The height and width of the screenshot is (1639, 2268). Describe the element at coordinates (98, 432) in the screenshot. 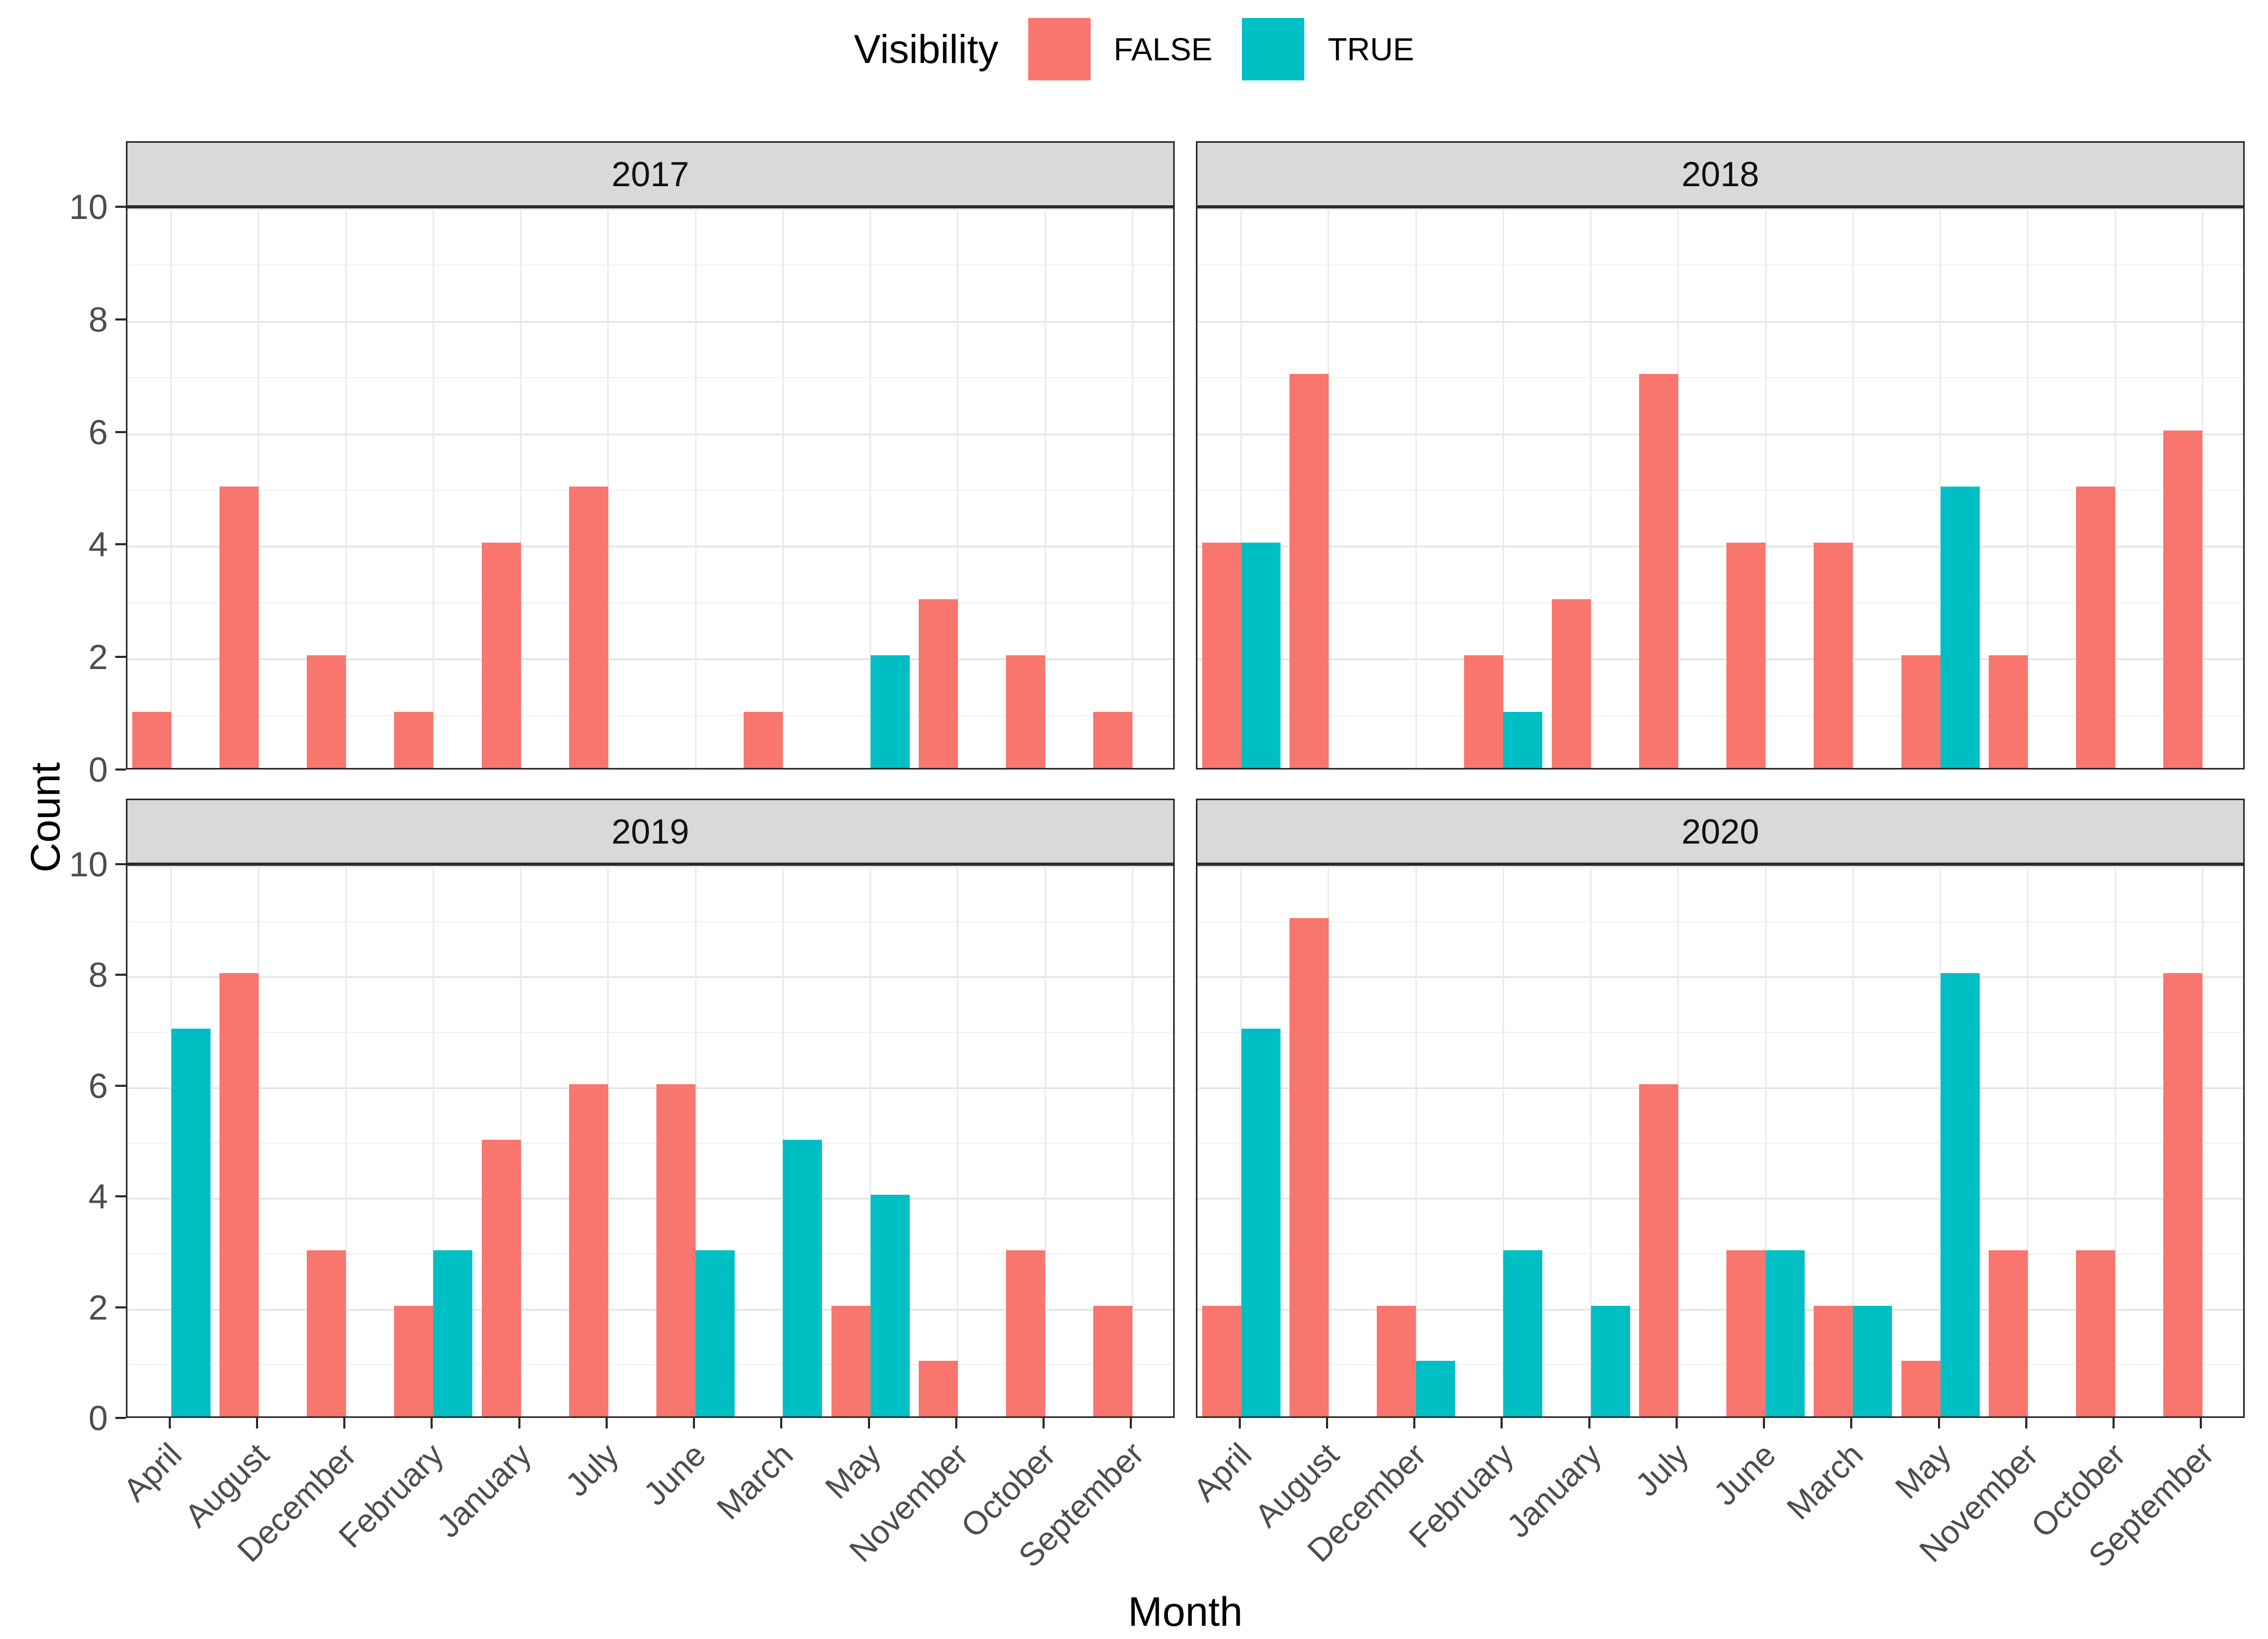

I see `y-tick-label: 6` at that location.